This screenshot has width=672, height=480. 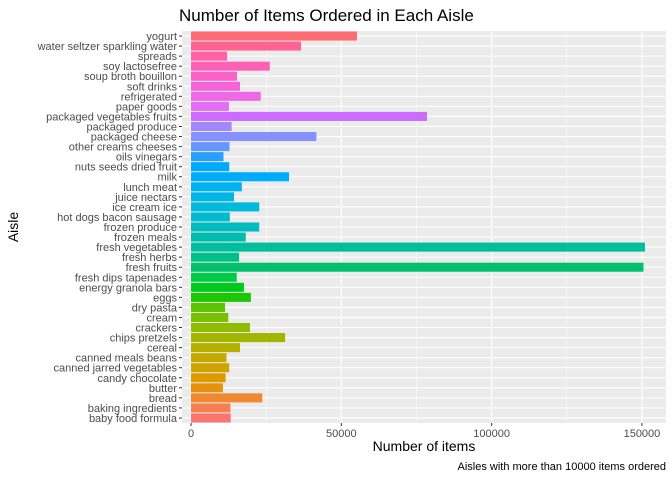 I want to click on y-tick-label: yogurt, so click(x=161, y=37).